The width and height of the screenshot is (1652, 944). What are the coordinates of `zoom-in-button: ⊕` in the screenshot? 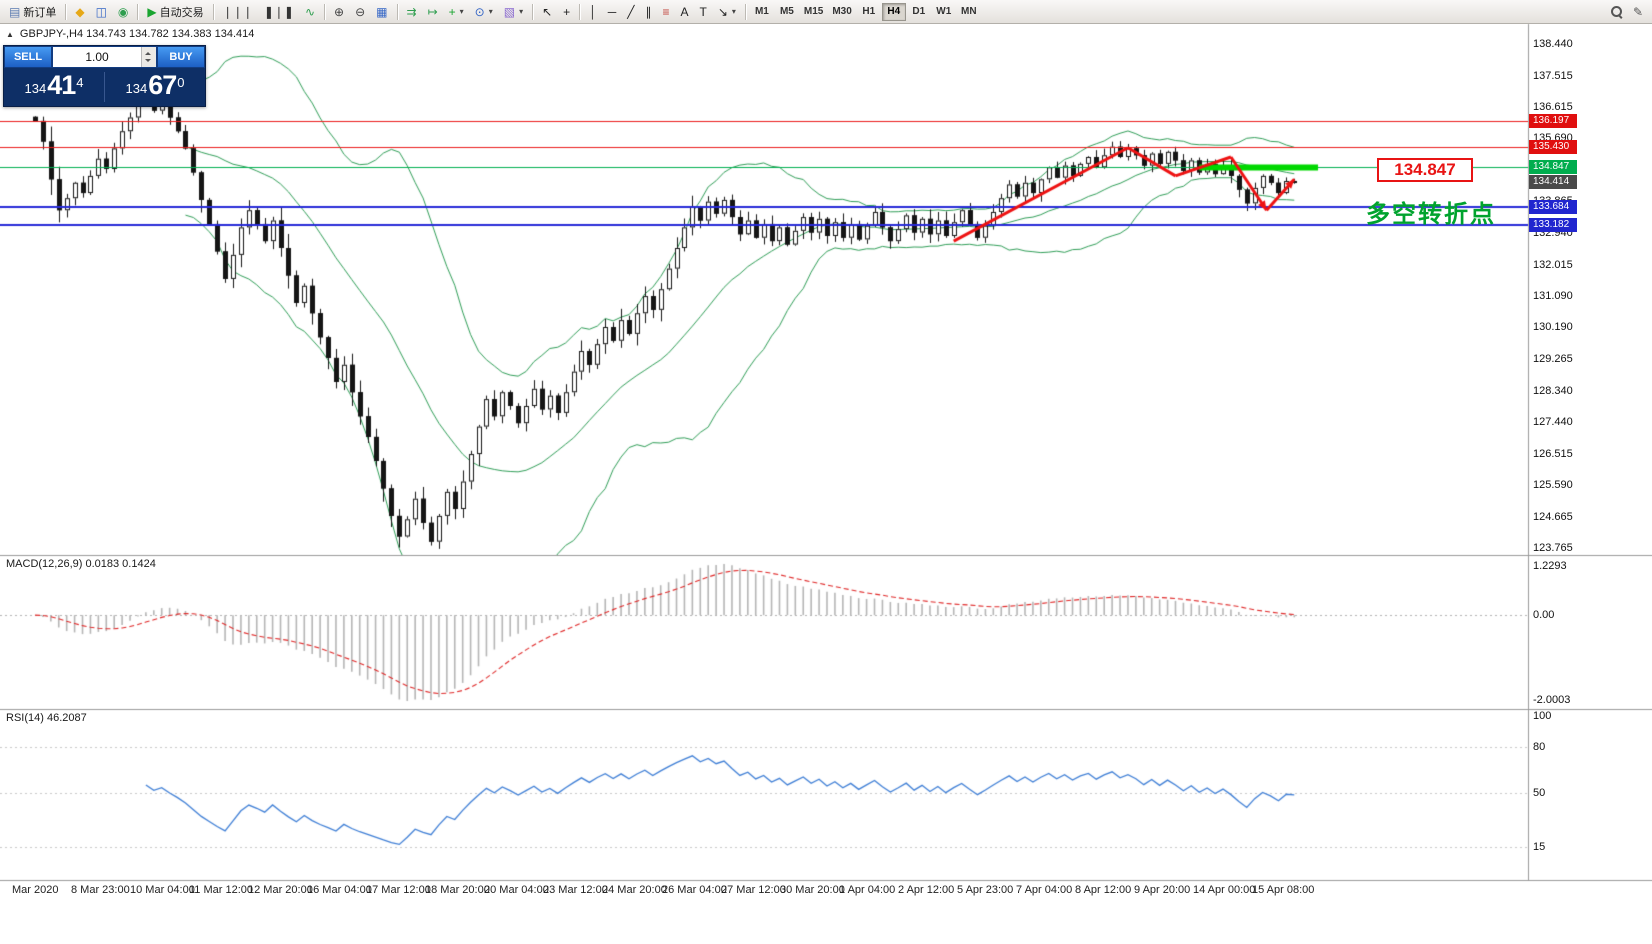 It's located at (339, 12).